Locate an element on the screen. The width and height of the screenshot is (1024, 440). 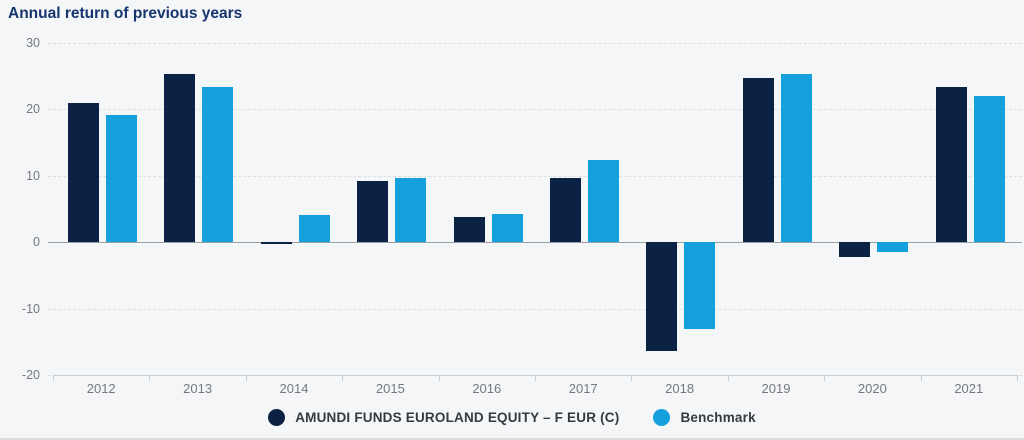
bar-2021-fund is located at coordinates (951, 165).